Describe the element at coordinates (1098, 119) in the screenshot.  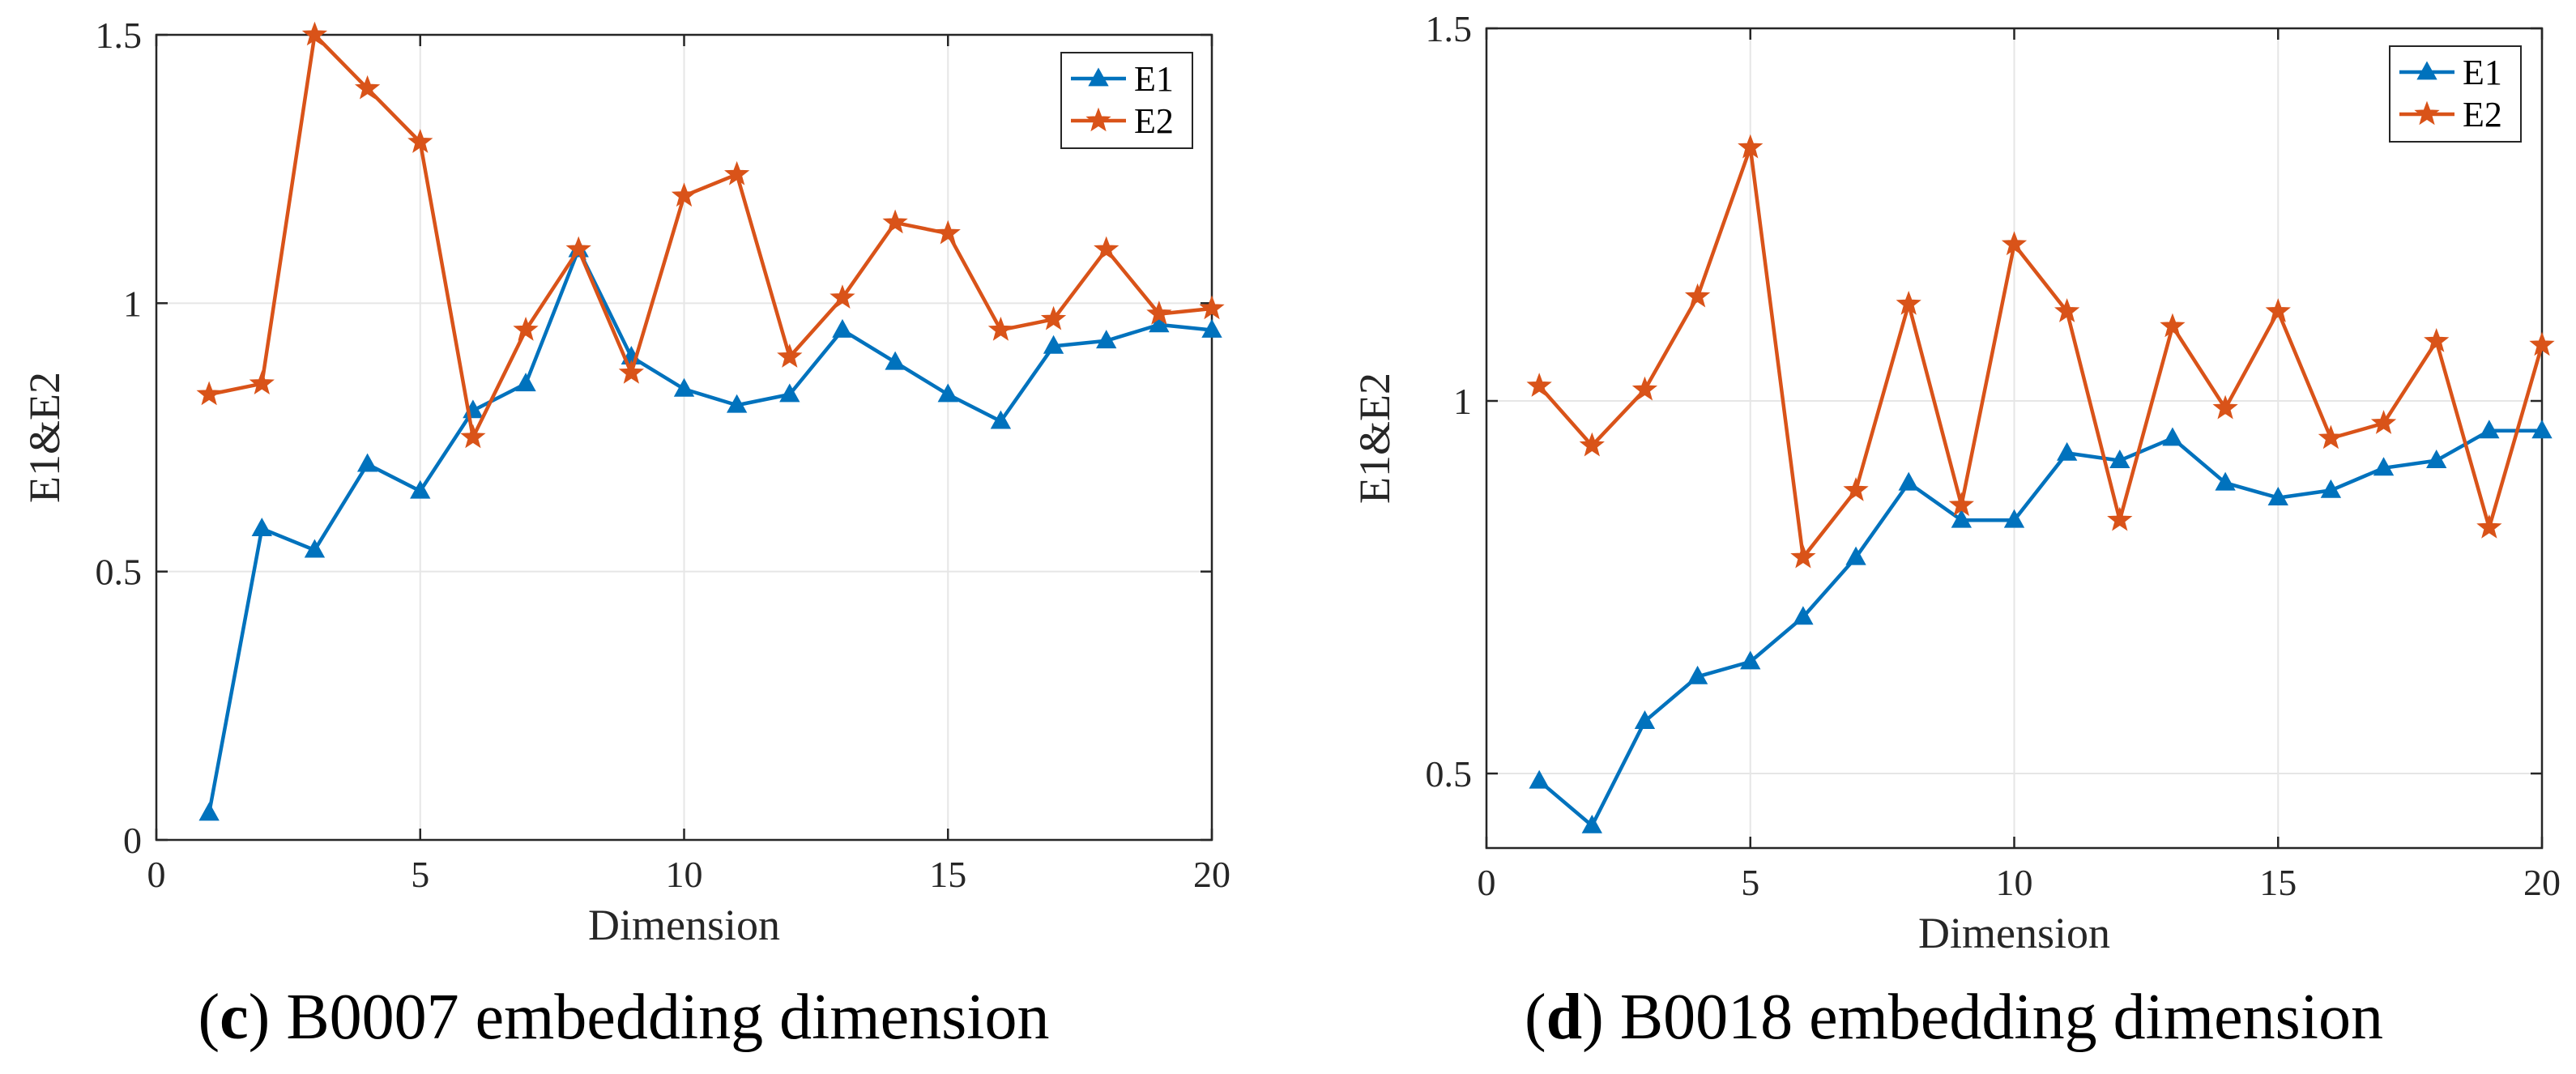
I see `legend-marker-shape` at that location.